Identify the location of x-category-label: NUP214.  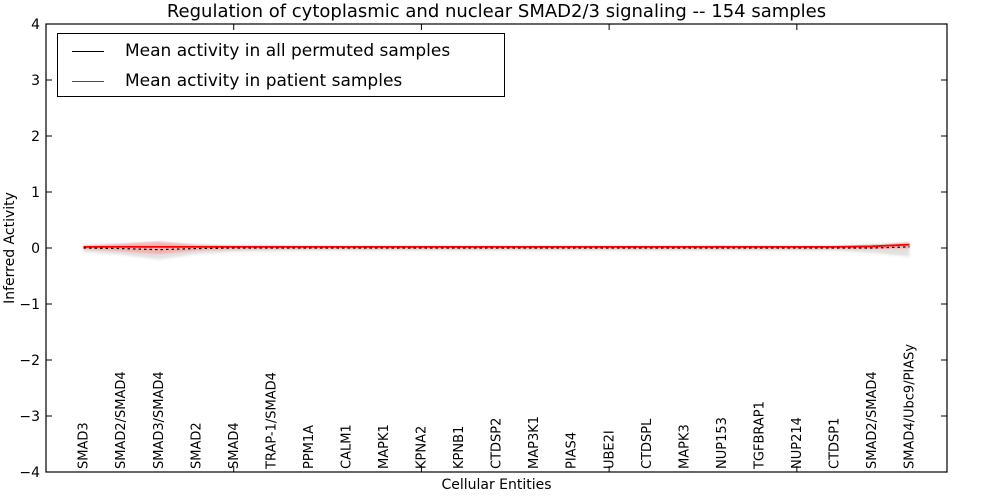
(797, 443).